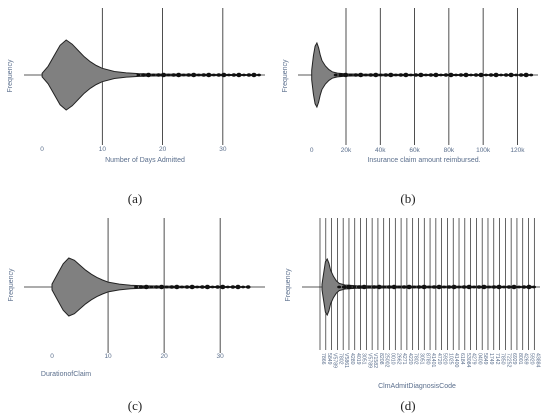 The height and width of the screenshot is (418, 550). I want to click on x-tick-label: 4280, so click(352, 359).